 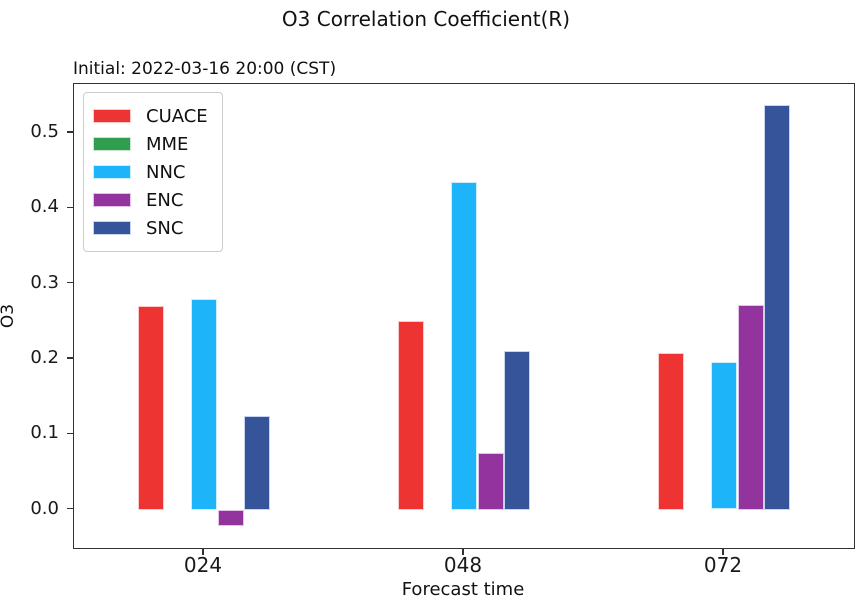 I want to click on y-tick-label: 0.4, so click(x=44, y=207).